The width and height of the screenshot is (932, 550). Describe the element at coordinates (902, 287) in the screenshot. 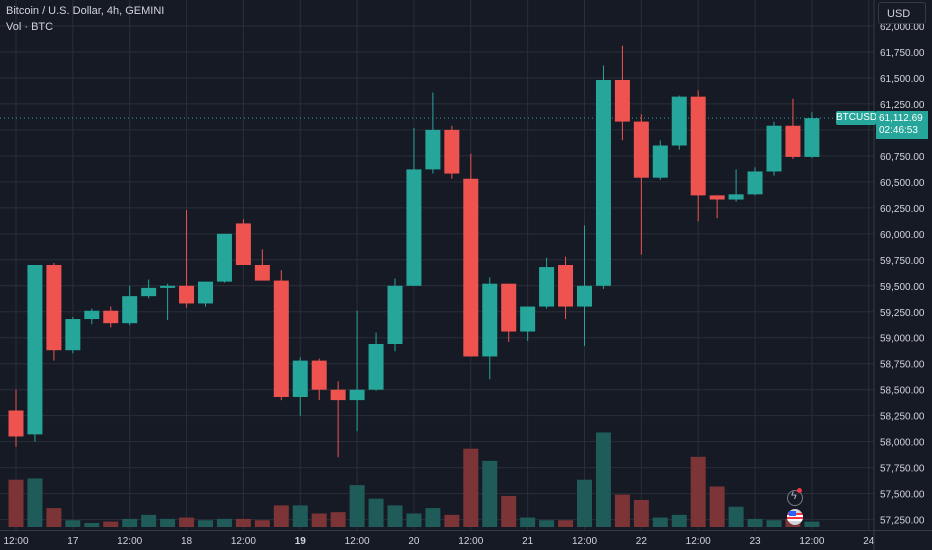

I see `y-tick-label: 59,500.00` at that location.